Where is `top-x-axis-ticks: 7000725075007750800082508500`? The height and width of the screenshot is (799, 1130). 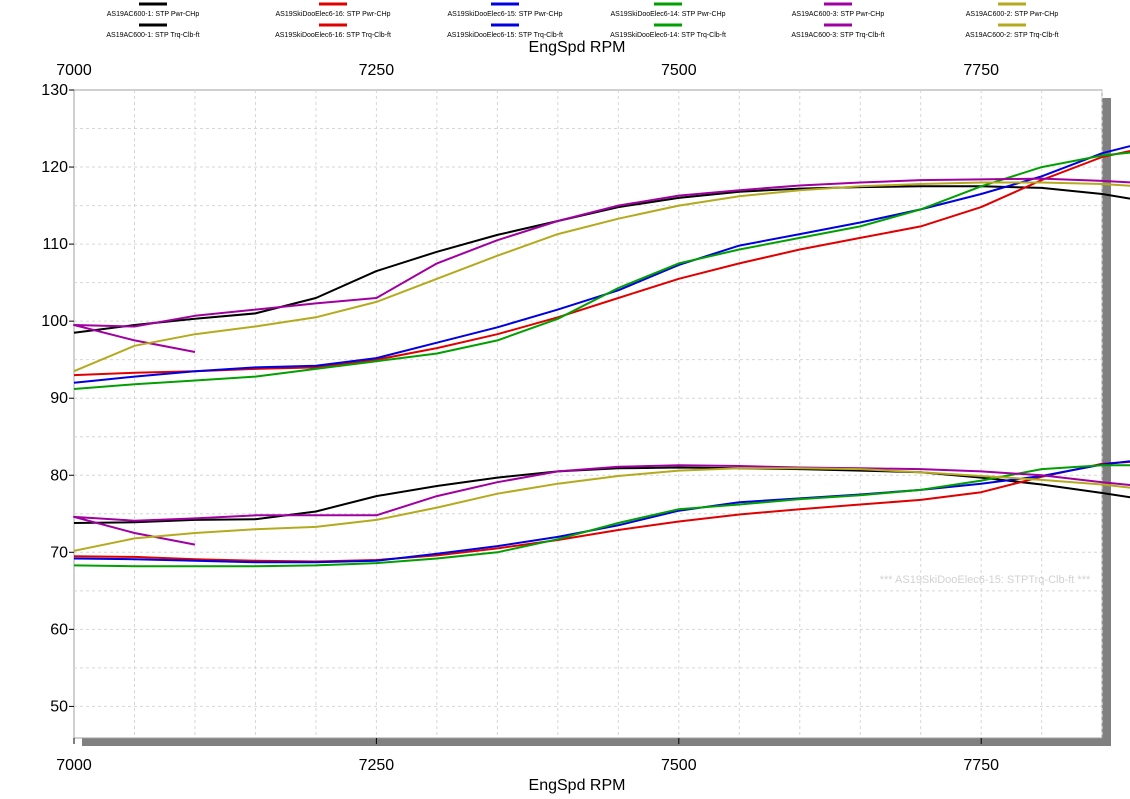 top-x-axis-ticks: 7000725075007750800082508500 is located at coordinates (527, 70).